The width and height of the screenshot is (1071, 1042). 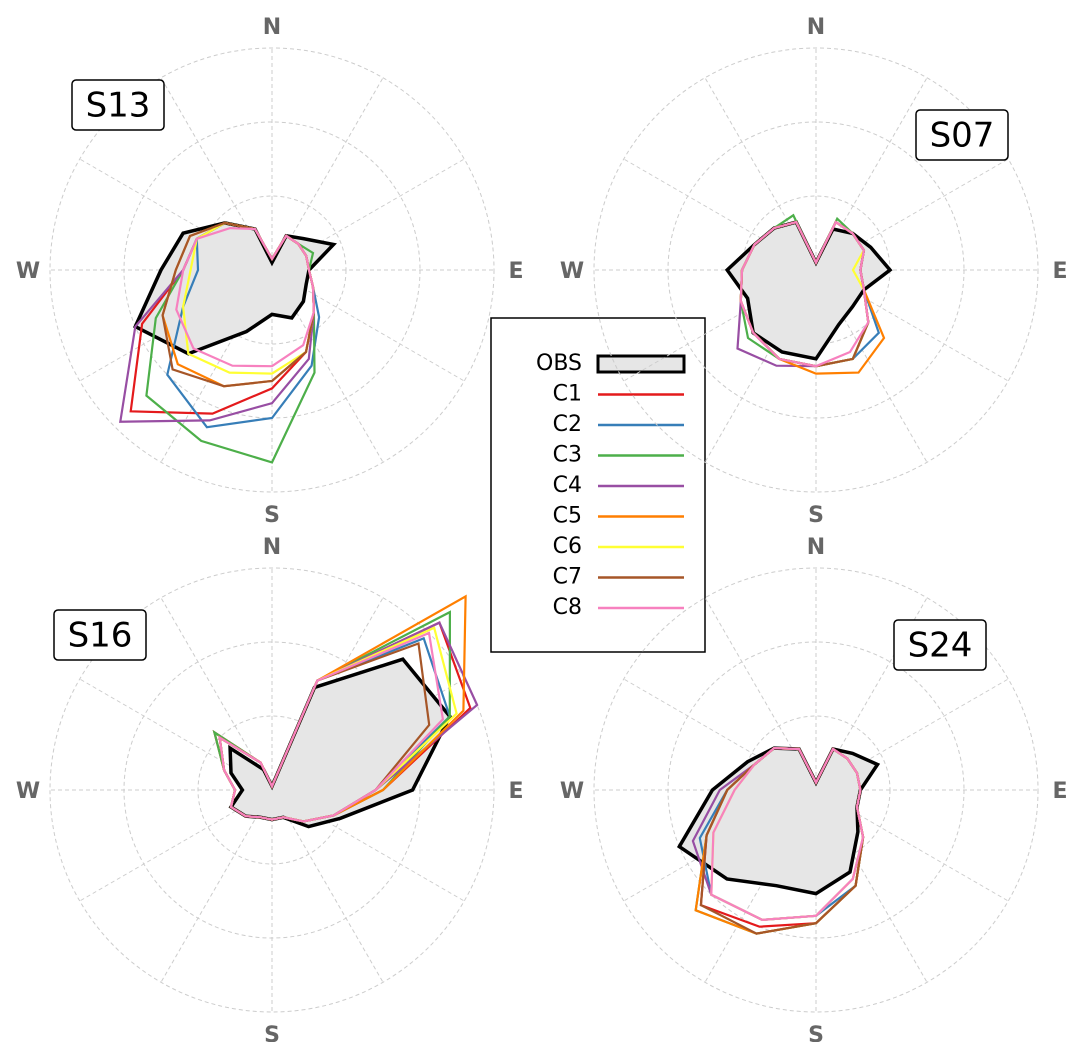 I want to click on legend-label: C3, so click(x=567, y=455).